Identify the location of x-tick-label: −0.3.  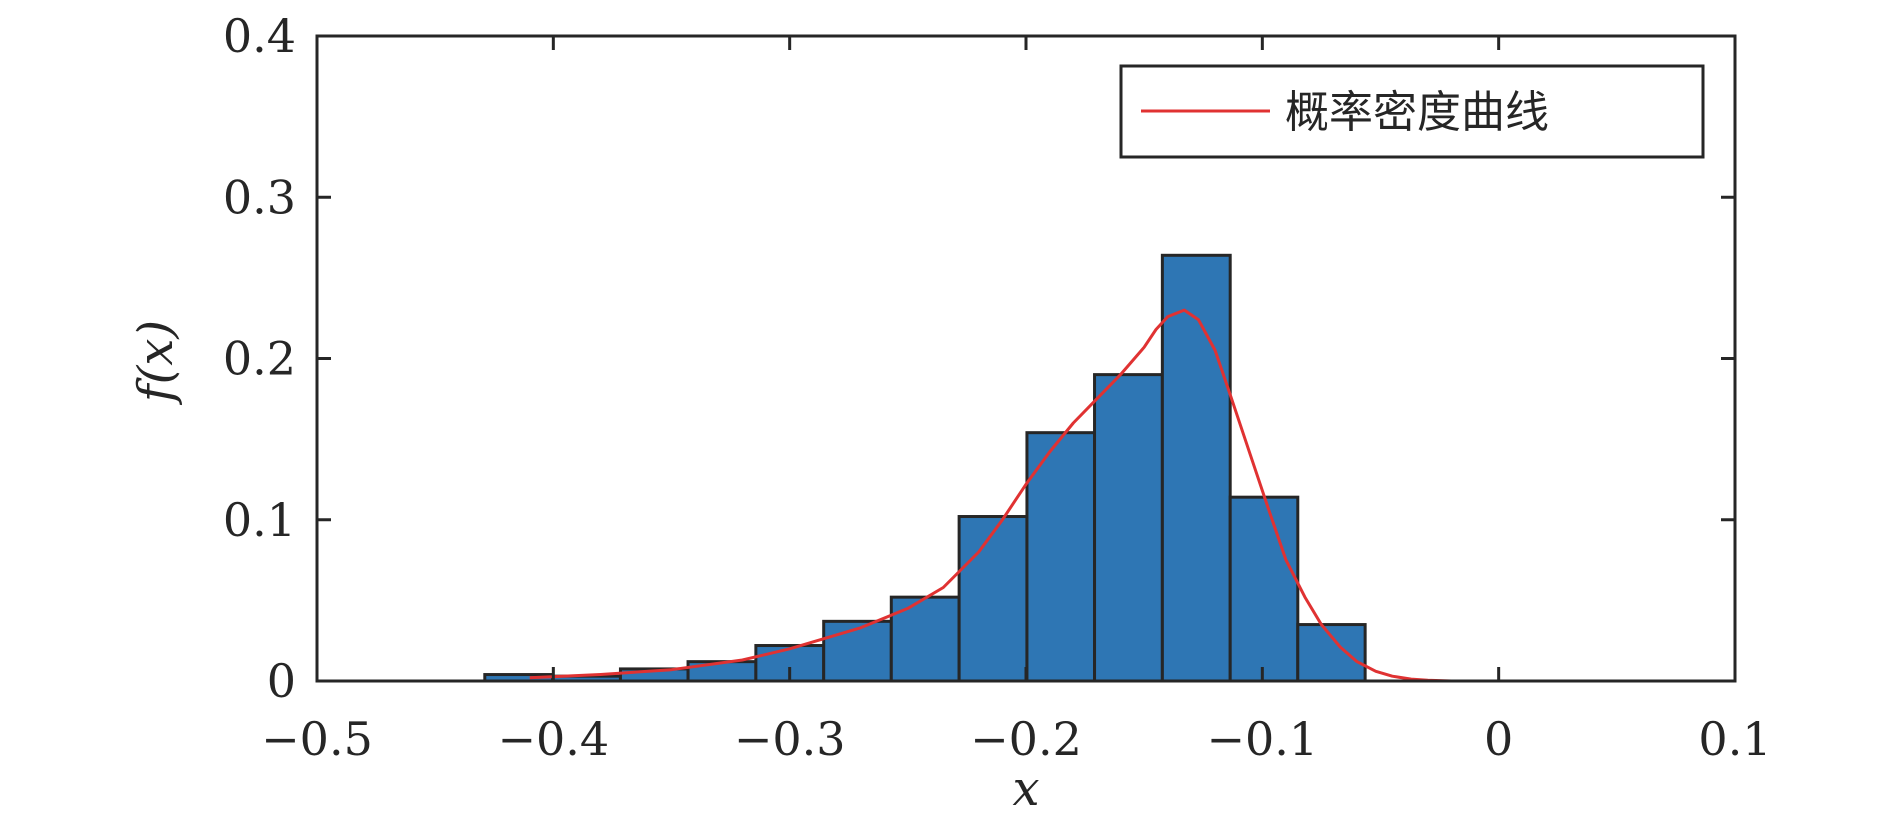
(790, 739).